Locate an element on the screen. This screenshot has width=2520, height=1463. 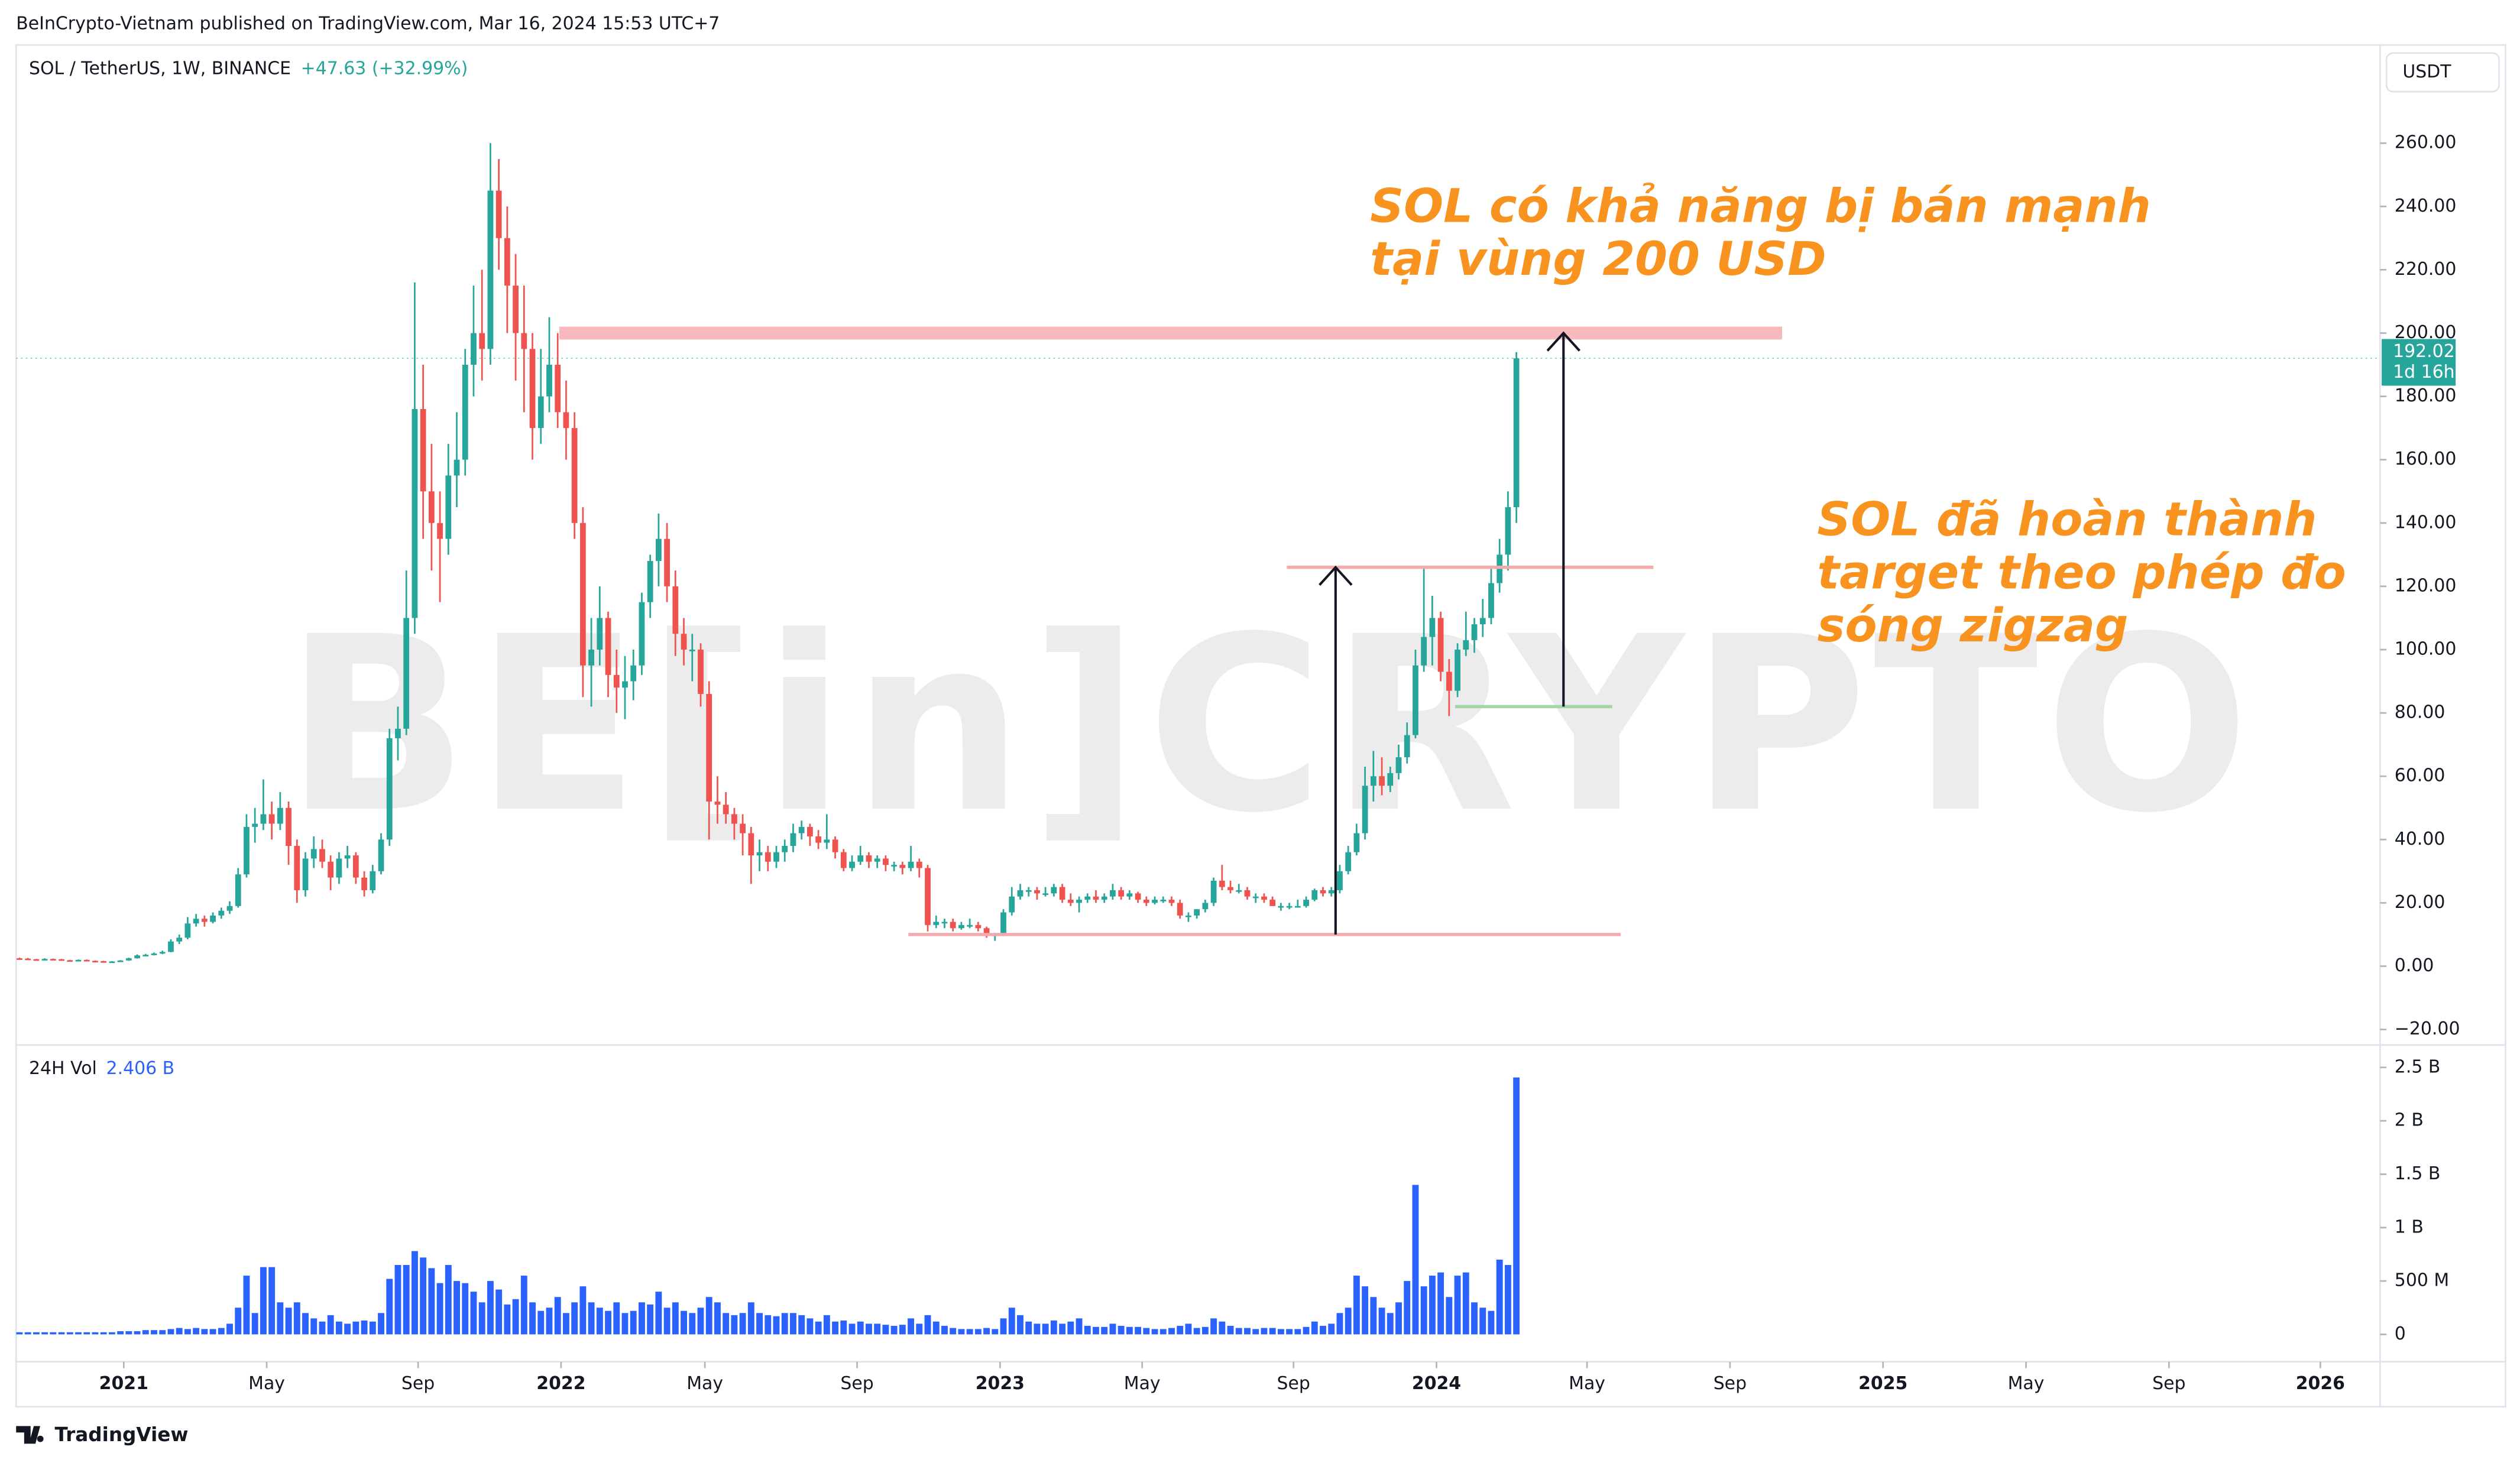
y-tick-label: 40.00 is located at coordinates (2420, 839).